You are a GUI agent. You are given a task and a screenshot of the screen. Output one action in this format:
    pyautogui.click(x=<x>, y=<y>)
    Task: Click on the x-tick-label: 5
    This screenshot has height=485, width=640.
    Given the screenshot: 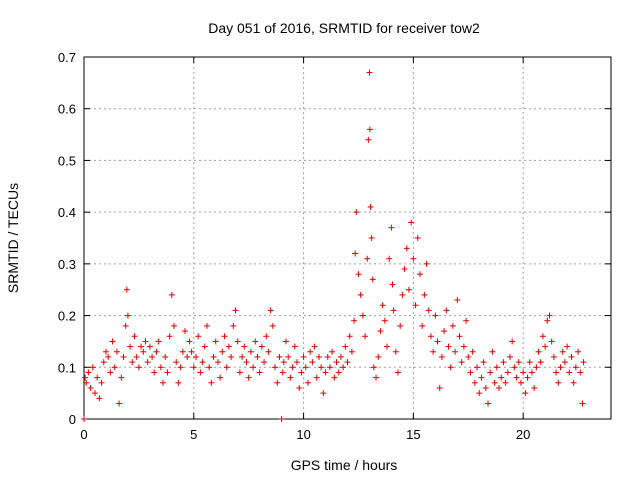 What is the action you would take?
    pyautogui.click(x=193, y=434)
    